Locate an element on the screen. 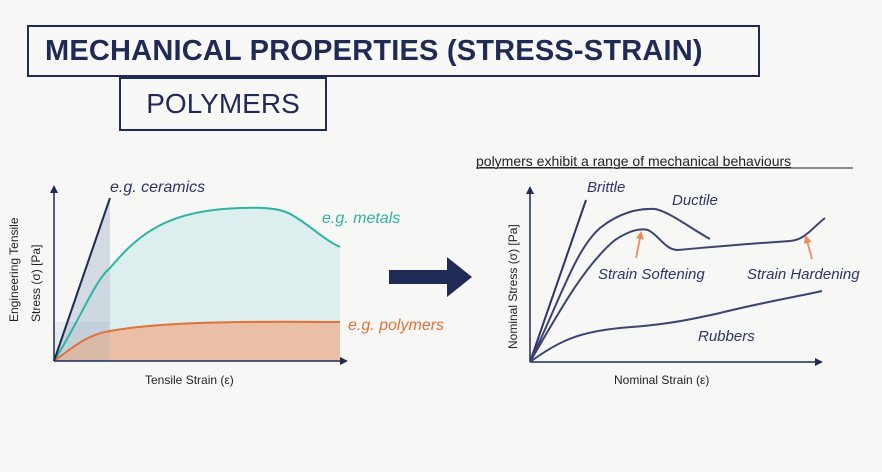 This screenshot has width=882, height=472. page-subtitle: POLYMERS is located at coordinates (223, 103).